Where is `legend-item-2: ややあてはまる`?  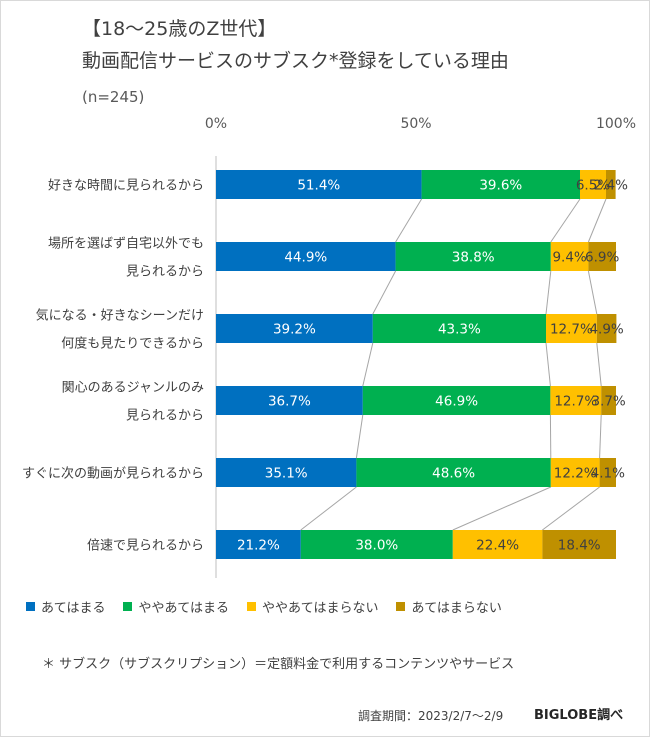 legend-item-2: ややあてはまる is located at coordinates (176, 606).